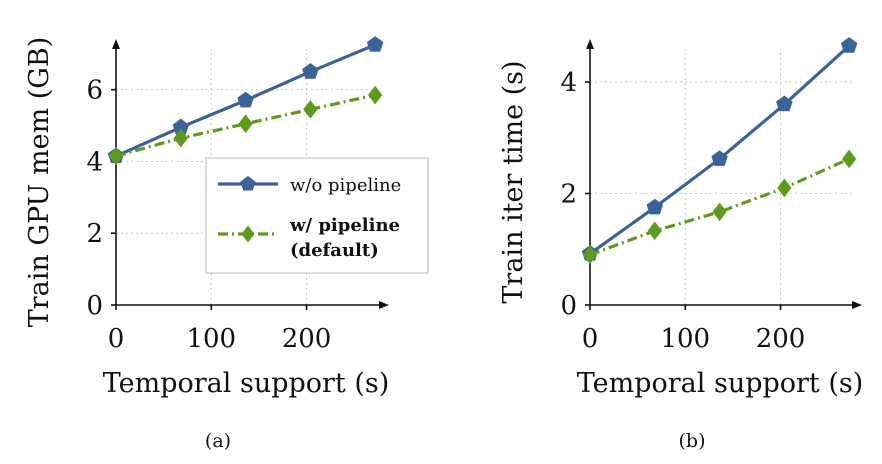 The width and height of the screenshot is (882, 464). Describe the element at coordinates (248, 234) in the screenshot. I see `legend-marker-w-pipeline` at that location.